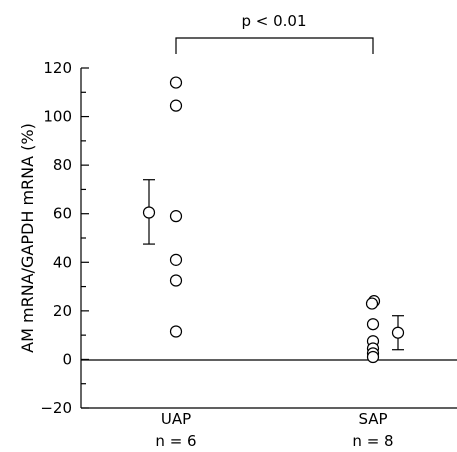 The width and height of the screenshot is (457, 452). What do you see at coordinates (57, 68) in the screenshot?
I see `y-tick-label: 120` at bounding box center [57, 68].